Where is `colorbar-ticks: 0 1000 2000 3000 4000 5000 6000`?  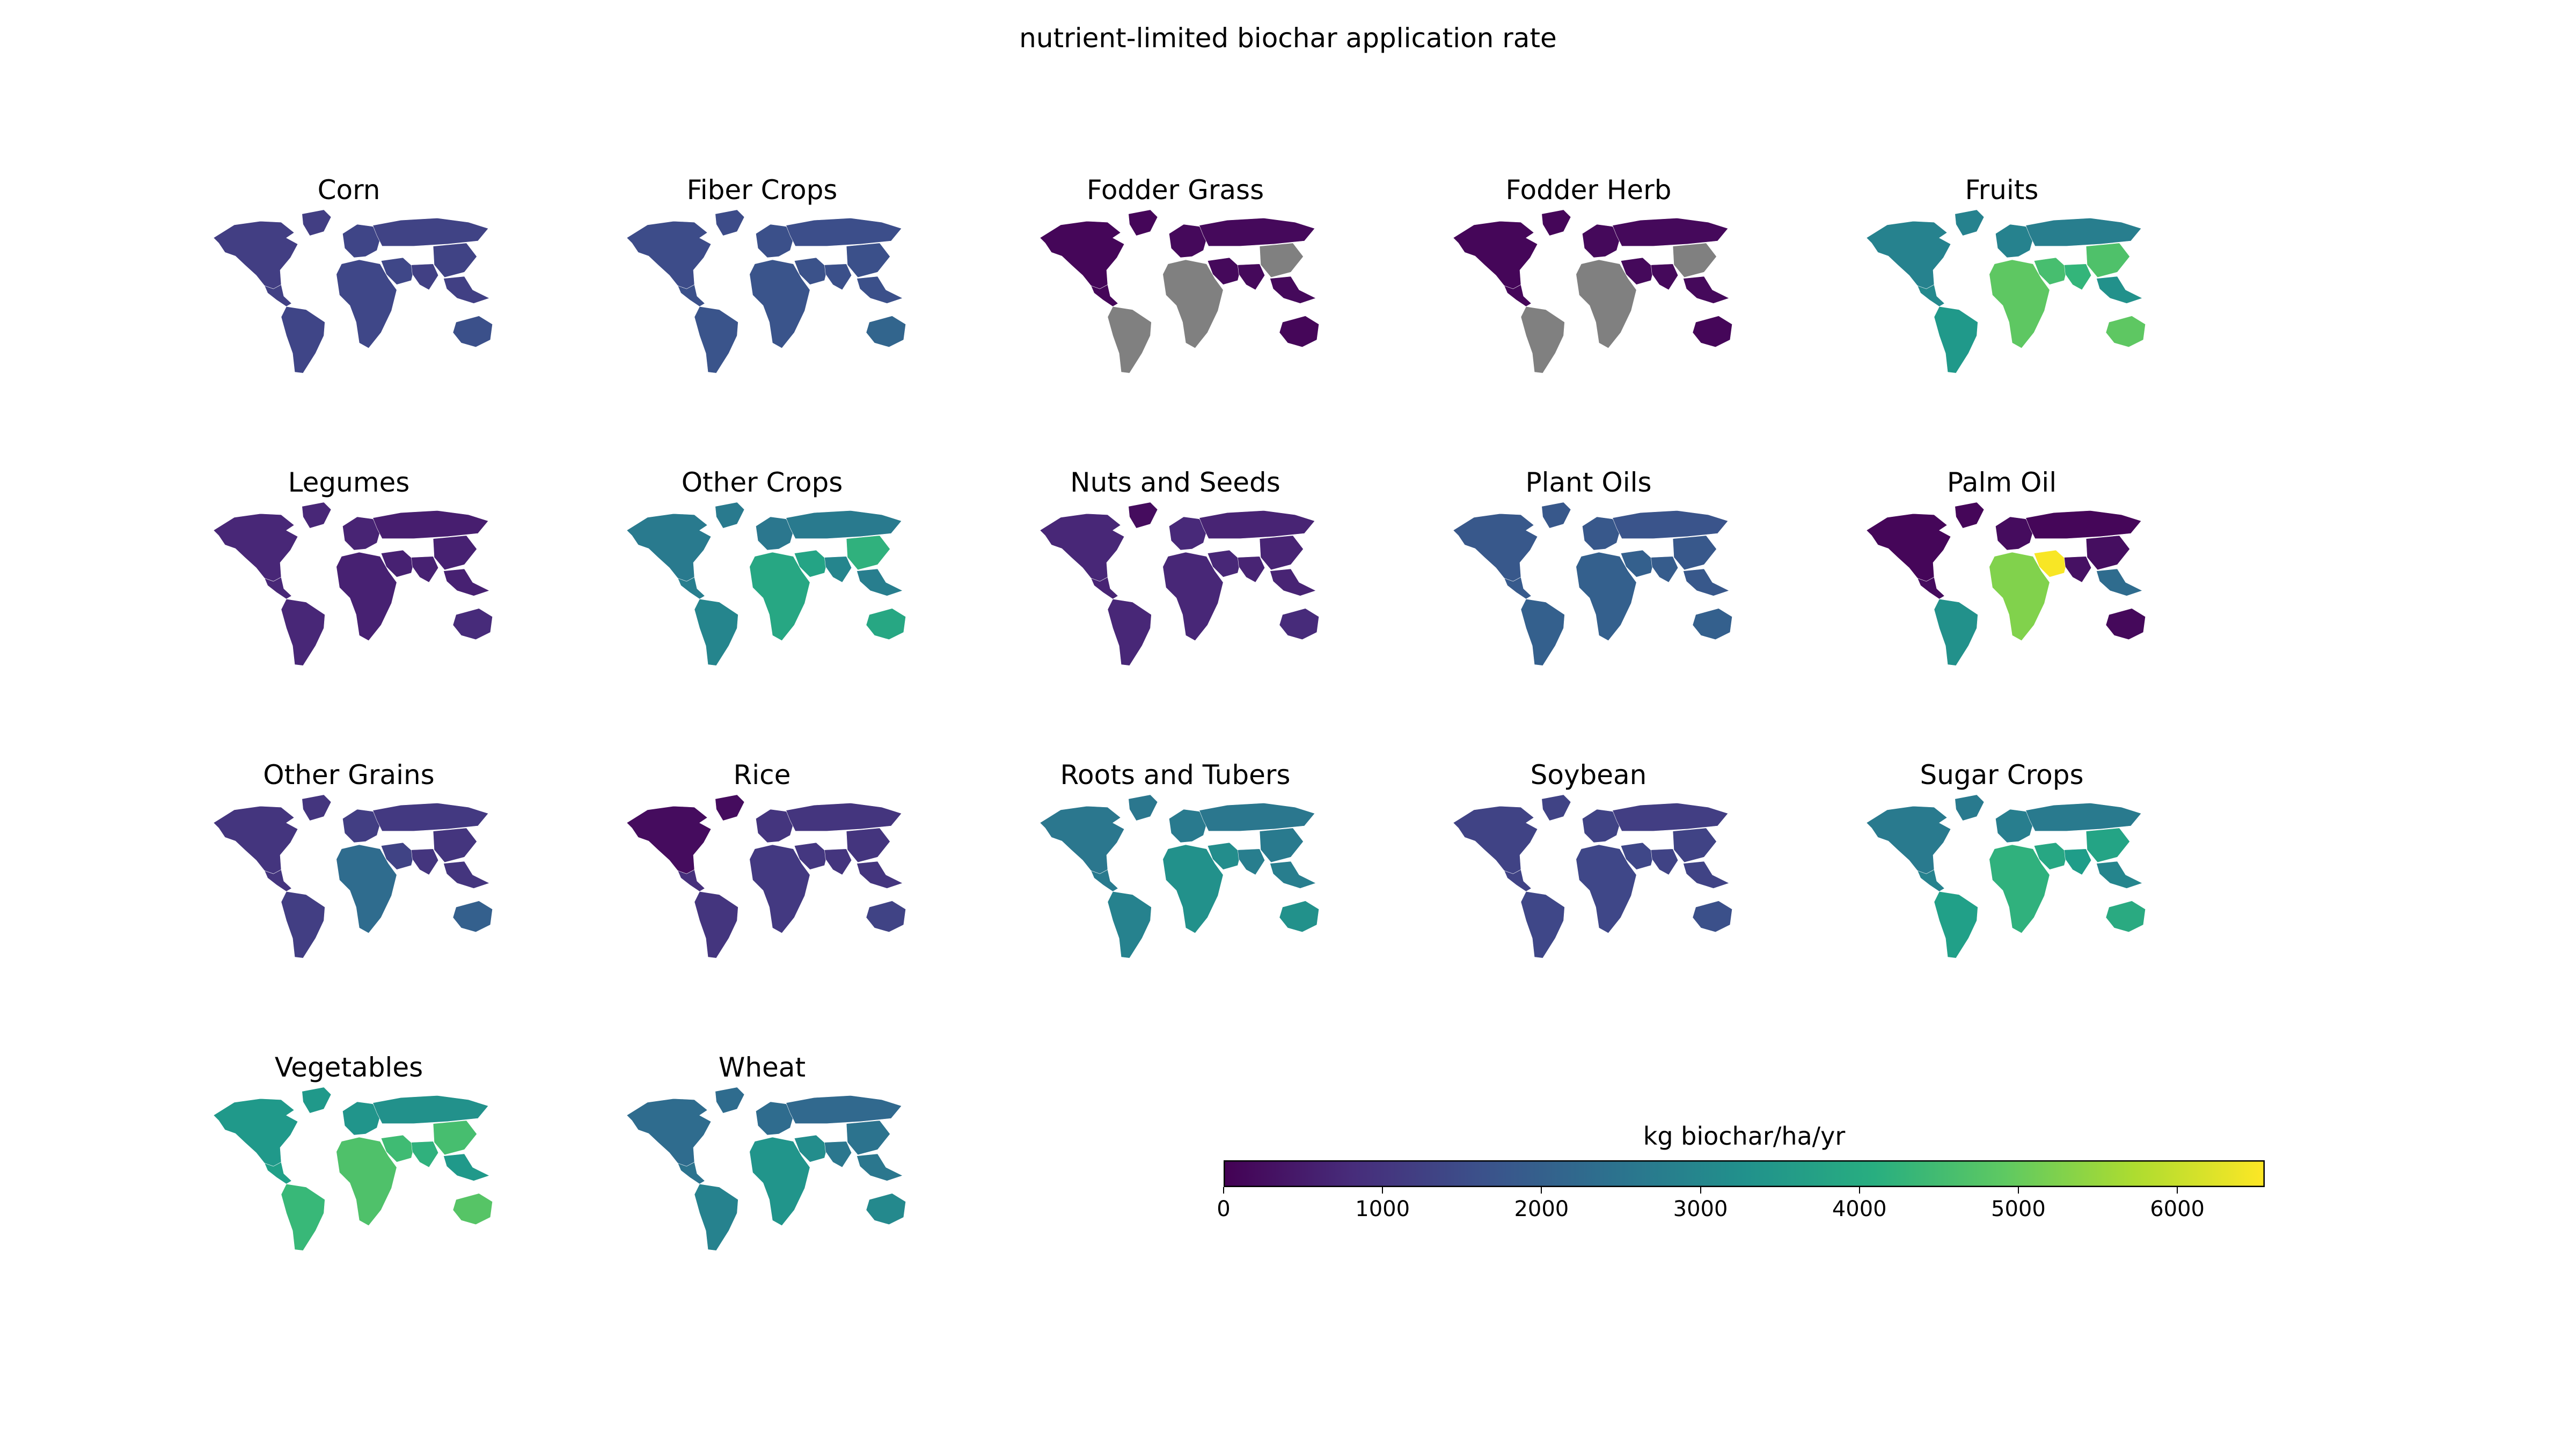 colorbar-ticks: 0 1000 2000 3000 4000 5000 6000 is located at coordinates (1741, 1204).